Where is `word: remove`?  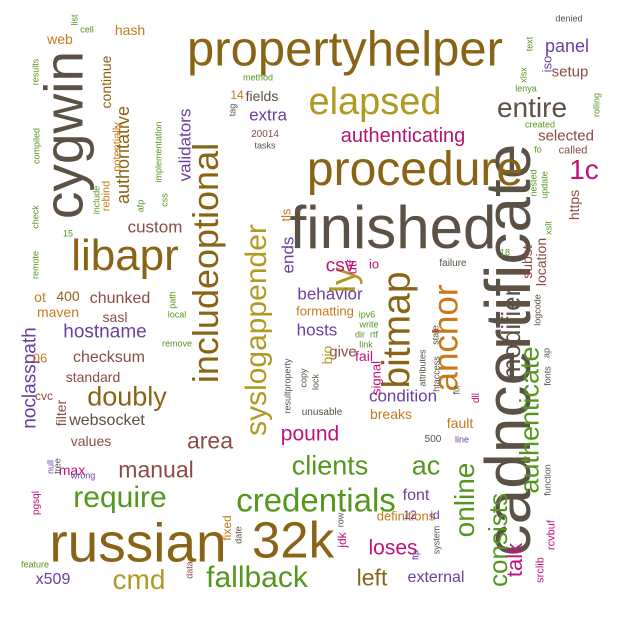
word: remove is located at coordinates (177, 343).